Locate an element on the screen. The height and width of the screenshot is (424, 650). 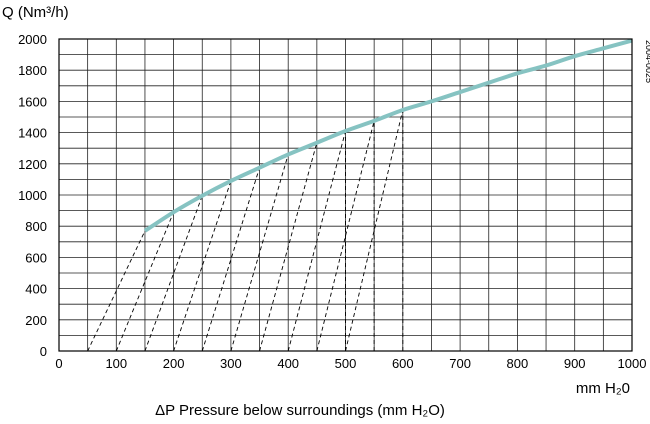
x-axis-title: ΔP Pressure below surroundings (mm H₂O) is located at coordinates (300, 410).